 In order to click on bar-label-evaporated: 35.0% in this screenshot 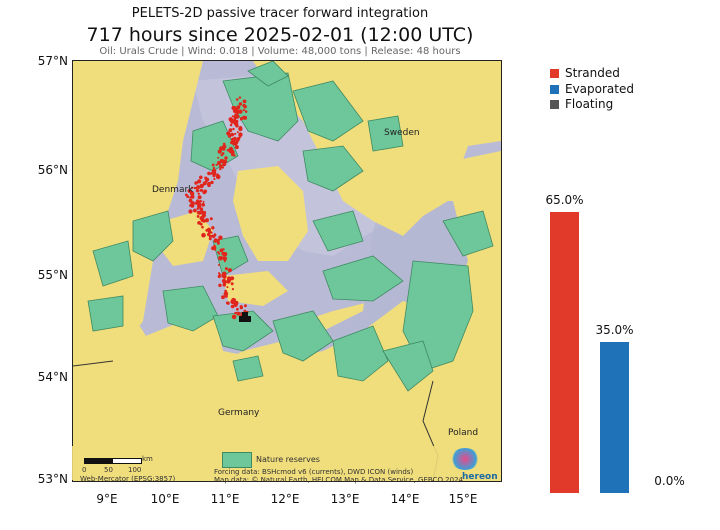, I will do `click(614, 330)`.